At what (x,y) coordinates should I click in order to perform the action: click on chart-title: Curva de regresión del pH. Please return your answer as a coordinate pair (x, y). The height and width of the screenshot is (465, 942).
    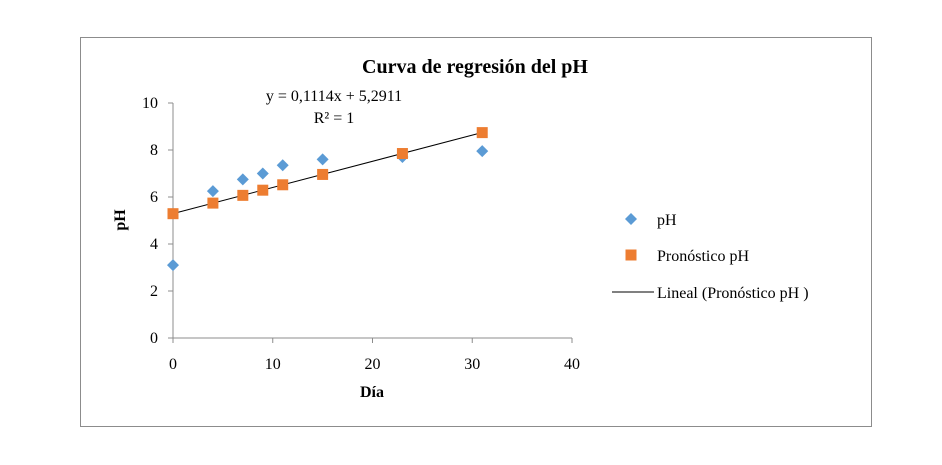
    Looking at the image, I should click on (475, 67).